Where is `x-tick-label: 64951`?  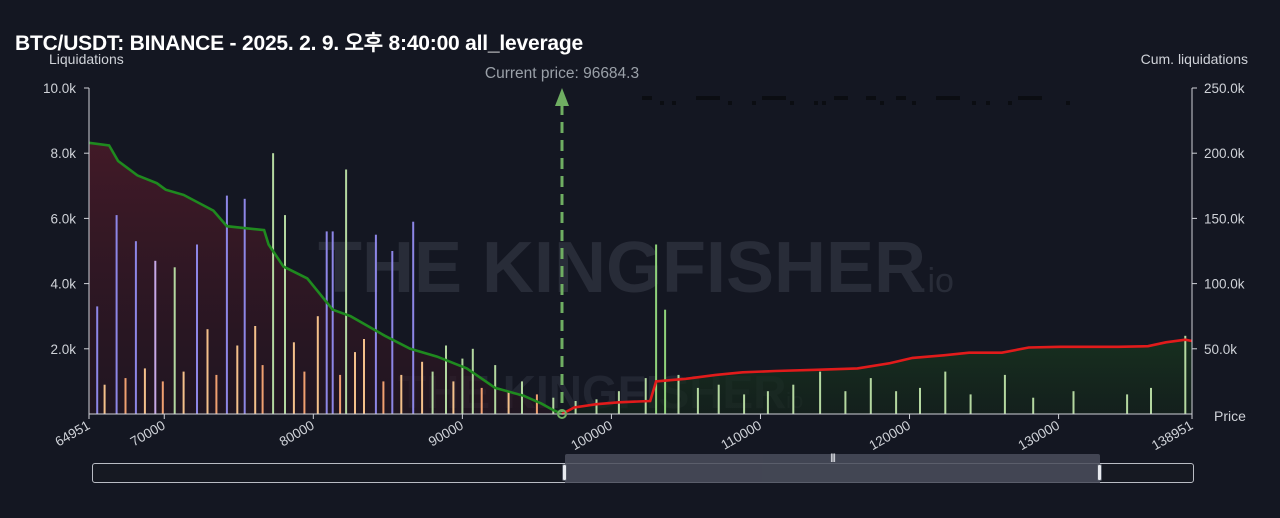
x-tick-label: 64951 is located at coordinates (72, 434).